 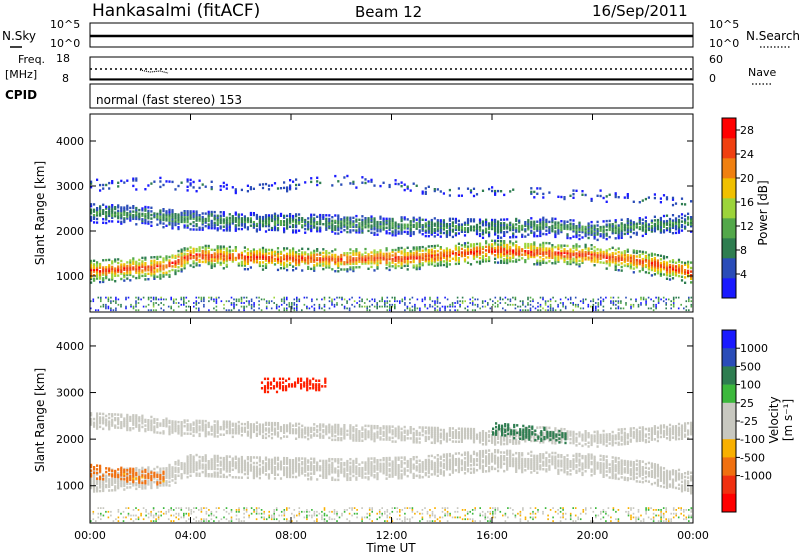 What do you see at coordinates (169, 100) in the screenshot?
I see `cpid-mode-text: normal (fast stereo) 153` at bounding box center [169, 100].